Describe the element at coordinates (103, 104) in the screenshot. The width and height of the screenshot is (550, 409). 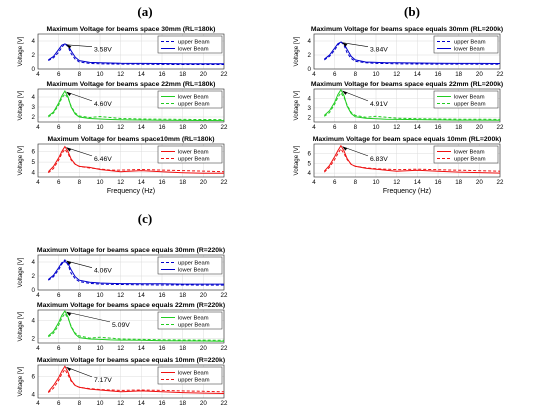
I see `annotation-label: 4.60V` at that location.